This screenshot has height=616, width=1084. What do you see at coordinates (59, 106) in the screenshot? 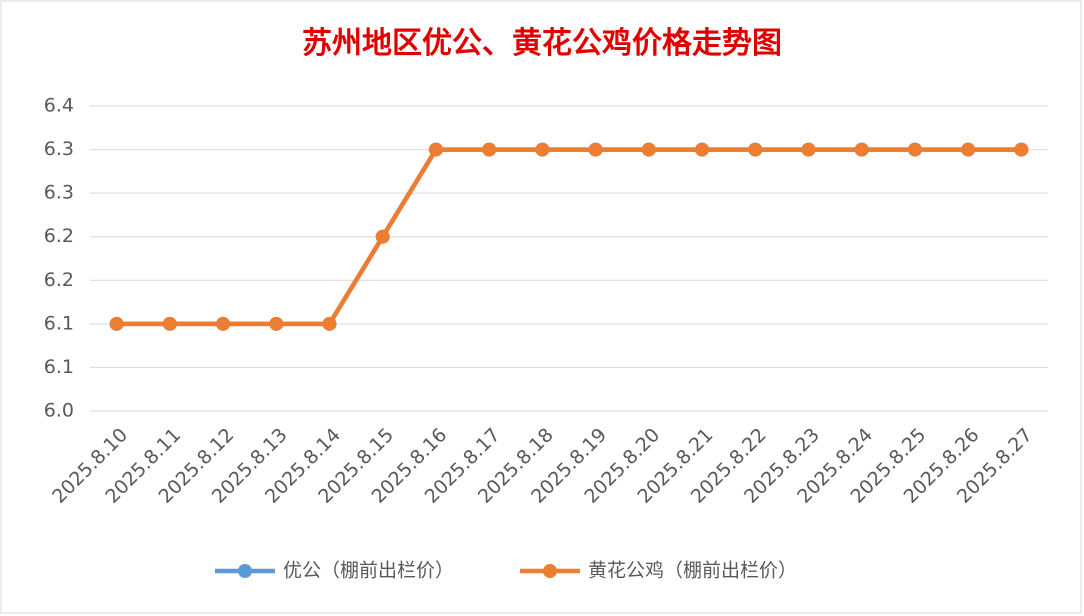
I see `y-tick-label: 6.4` at bounding box center [59, 106].